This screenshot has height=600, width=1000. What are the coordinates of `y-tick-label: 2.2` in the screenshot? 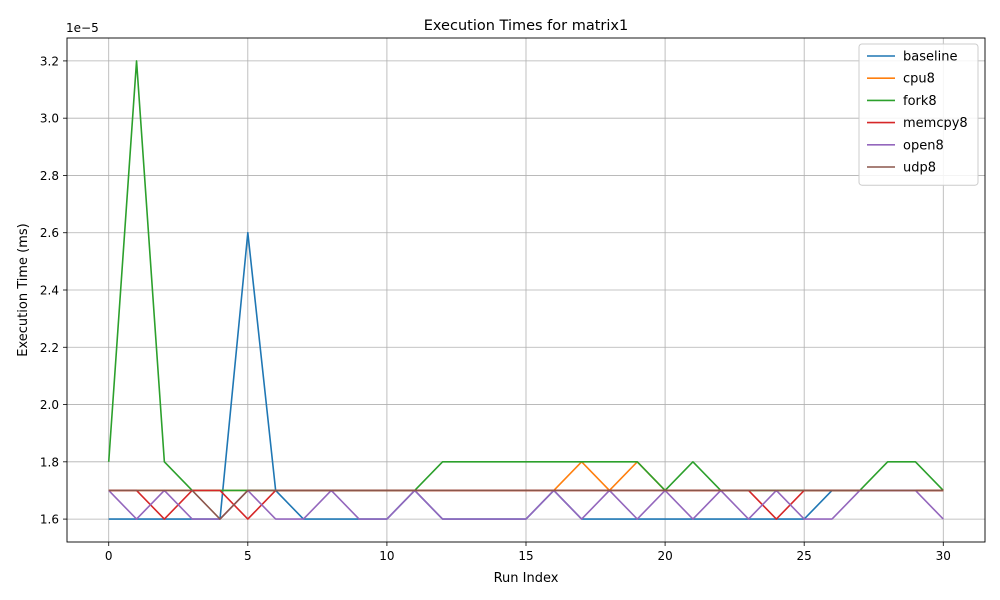 It's located at (49, 348).